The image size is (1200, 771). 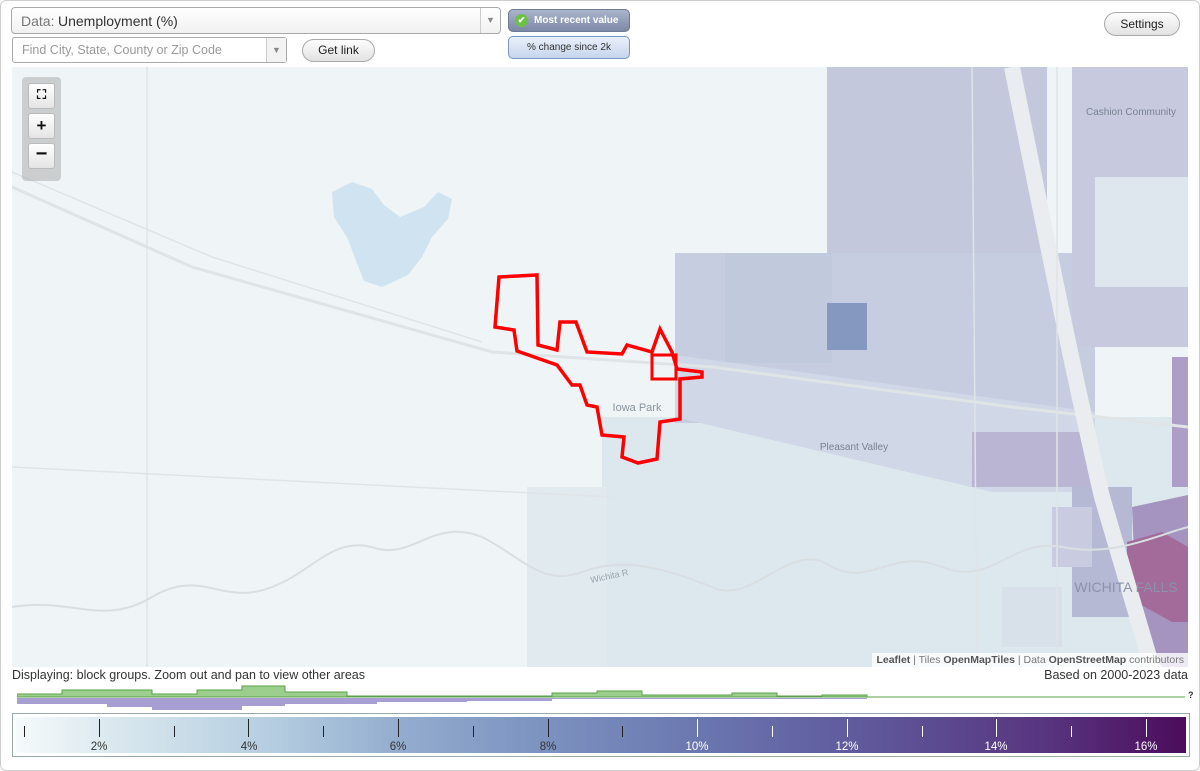 I want to click on legend-gradient-bar, so click(x=601, y=735).